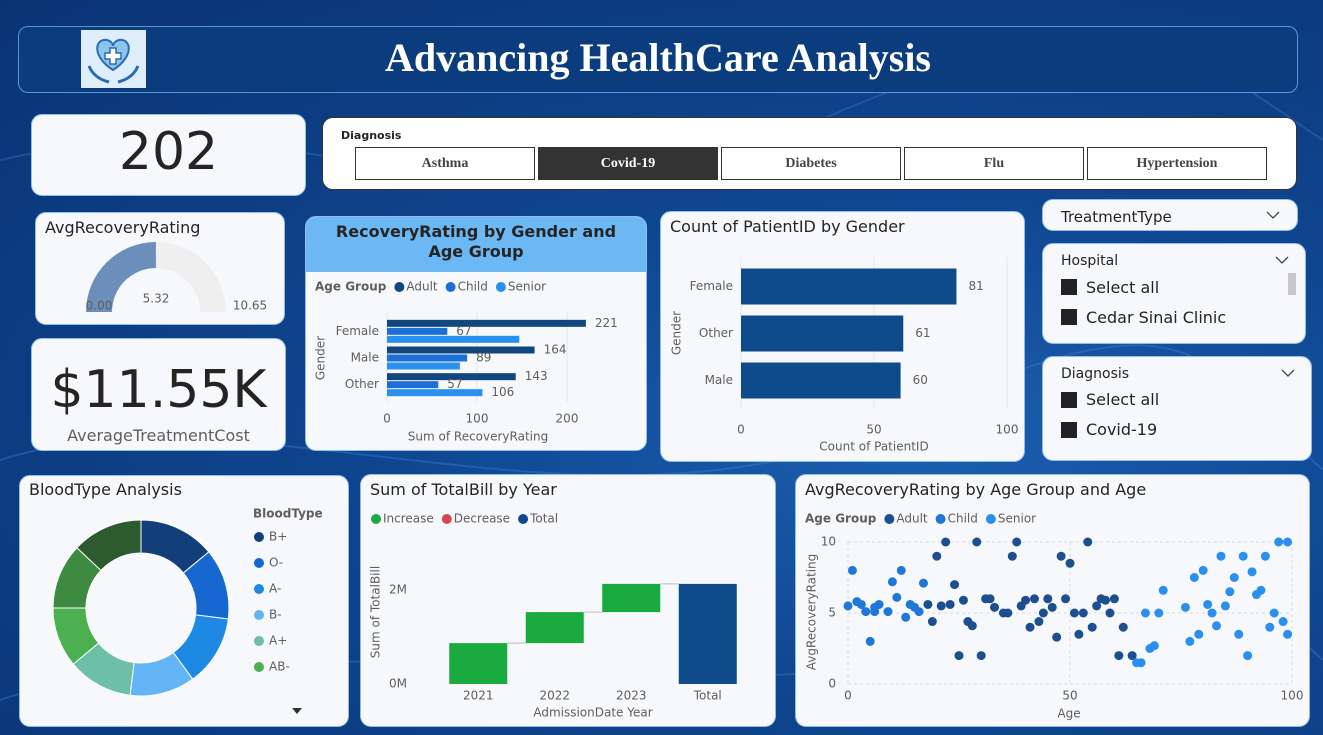  I want to click on diagnosis-button: Flu, so click(994, 163).